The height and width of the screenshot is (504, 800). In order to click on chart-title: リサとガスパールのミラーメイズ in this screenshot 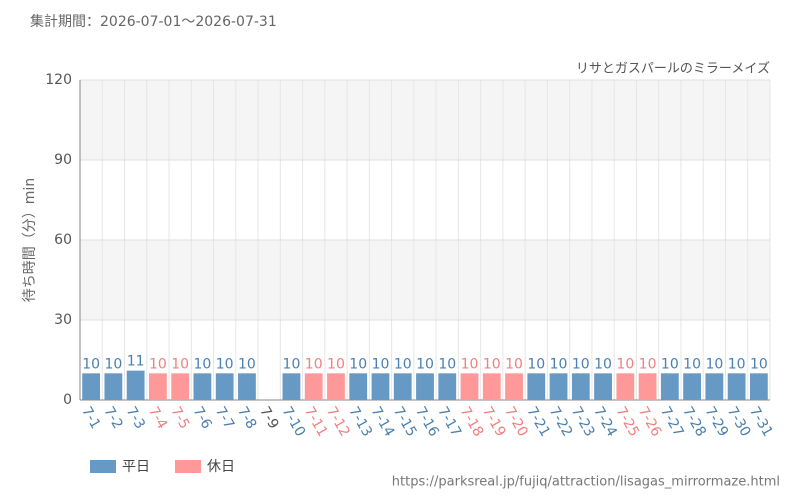, I will do `click(673, 69)`.